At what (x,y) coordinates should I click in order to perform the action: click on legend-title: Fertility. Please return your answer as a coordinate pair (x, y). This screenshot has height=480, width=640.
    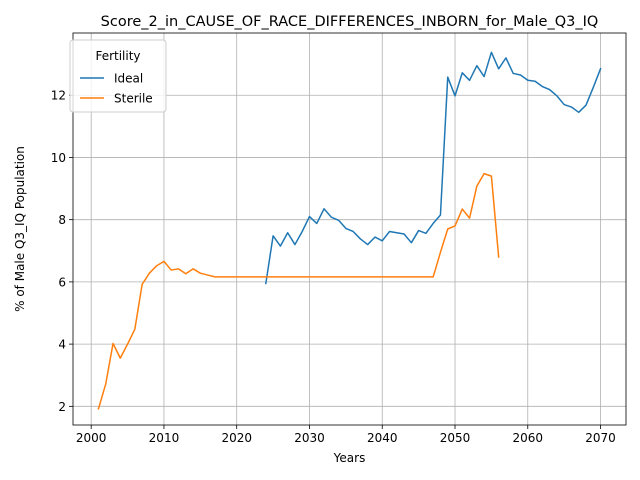
    Looking at the image, I should click on (117, 56).